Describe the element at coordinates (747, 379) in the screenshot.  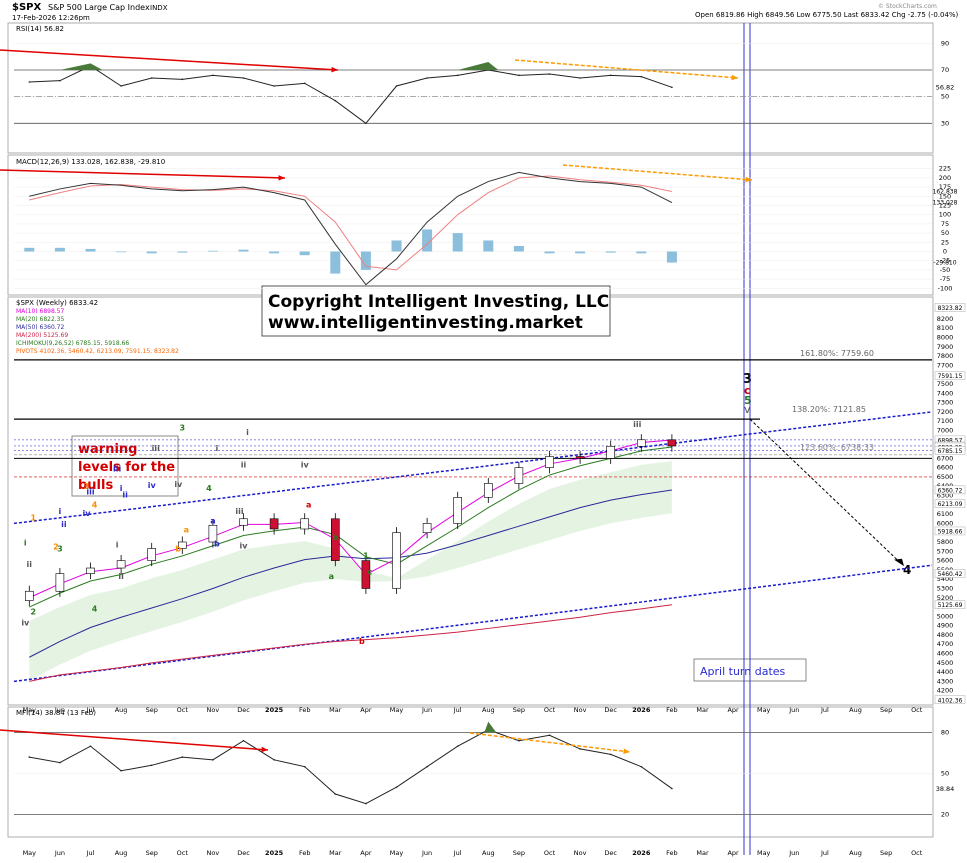
I see `wave-stack-0: 3` at that location.